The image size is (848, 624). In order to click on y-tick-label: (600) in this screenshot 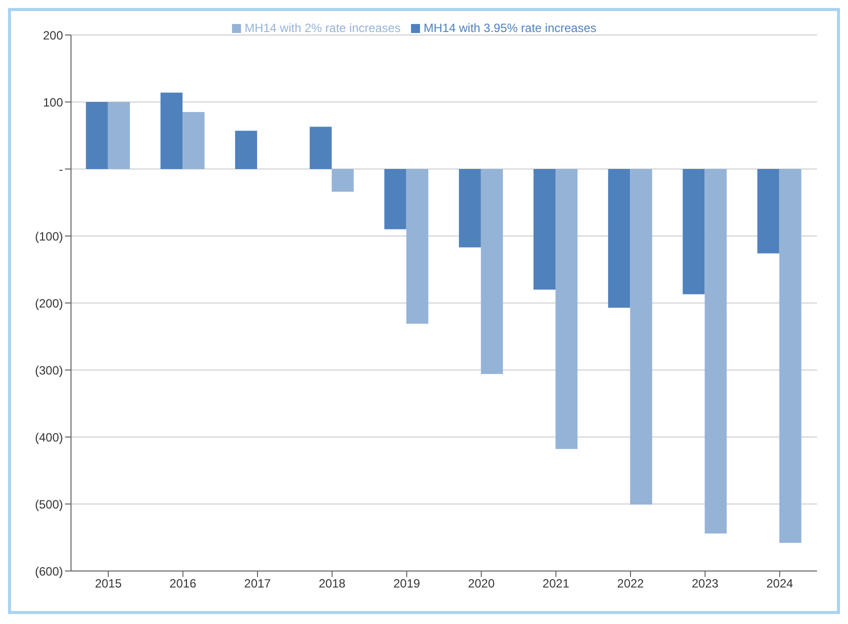, I will do `click(48, 571)`.